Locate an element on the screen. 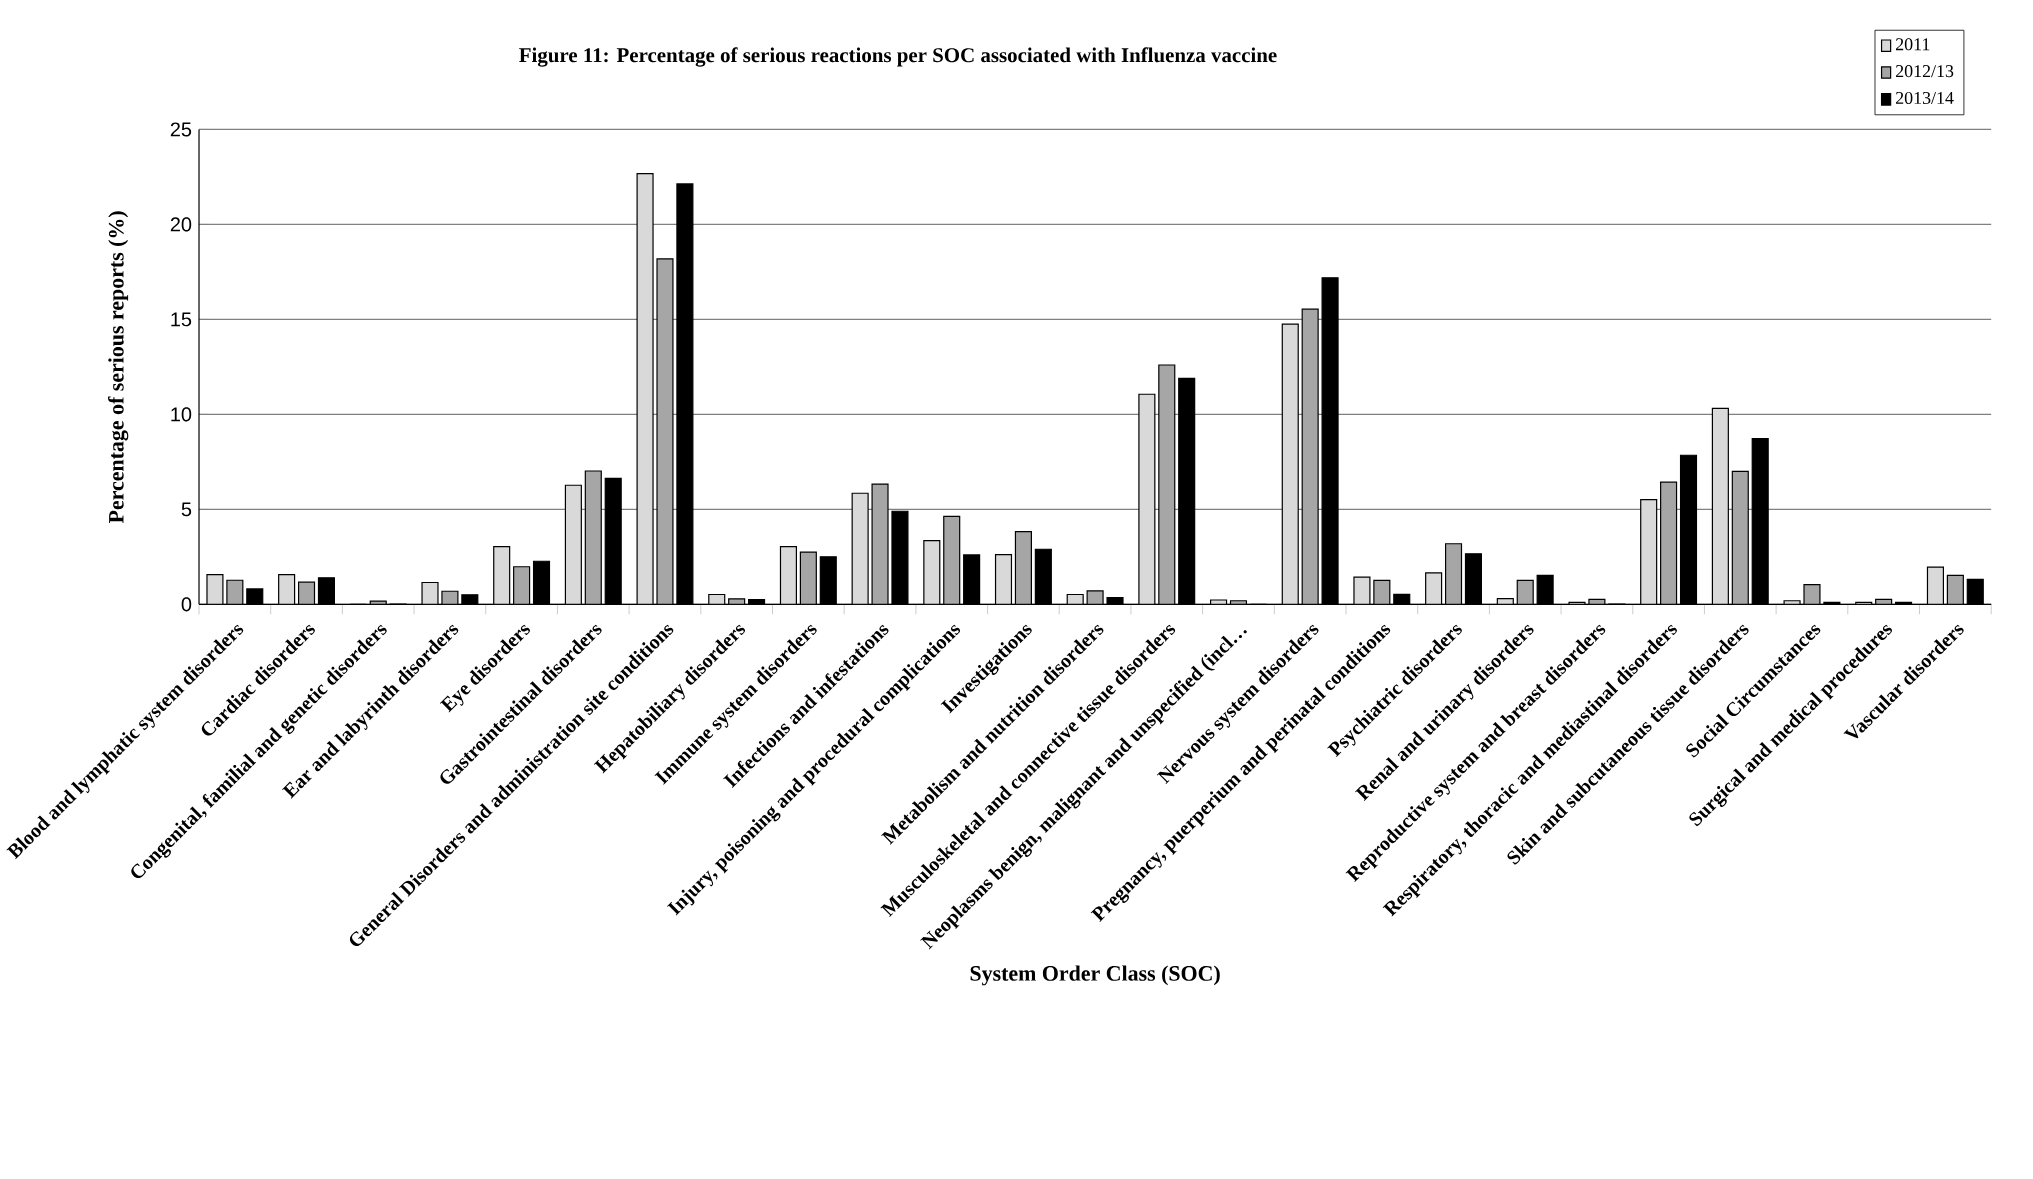 The height and width of the screenshot is (1179, 2033). x-axis-title: System Order Class (SOC) is located at coordinates (1095, 975).